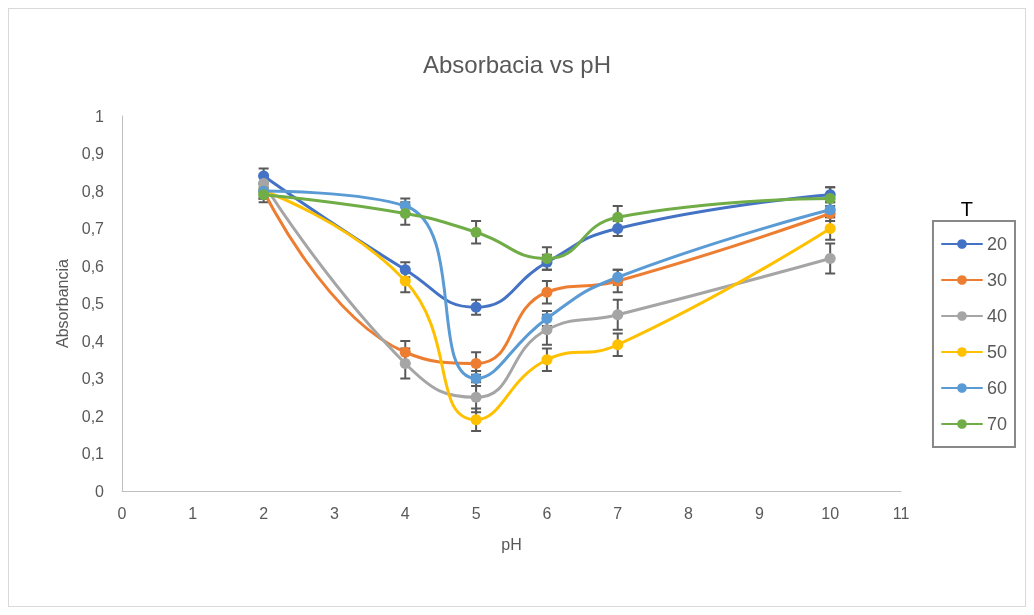 The width and height of the screenshot is (1034, 615). What do you see at coordinates (122, 513) in the screenshot?
I see `x-tick-label: 0` at bounding box center [122, 513].